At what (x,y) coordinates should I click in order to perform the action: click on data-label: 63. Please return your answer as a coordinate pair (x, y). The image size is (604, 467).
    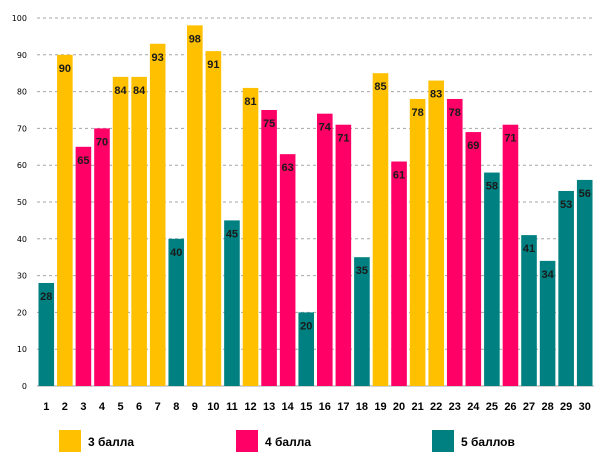
    Looking at the image, I should click on (288, 168).